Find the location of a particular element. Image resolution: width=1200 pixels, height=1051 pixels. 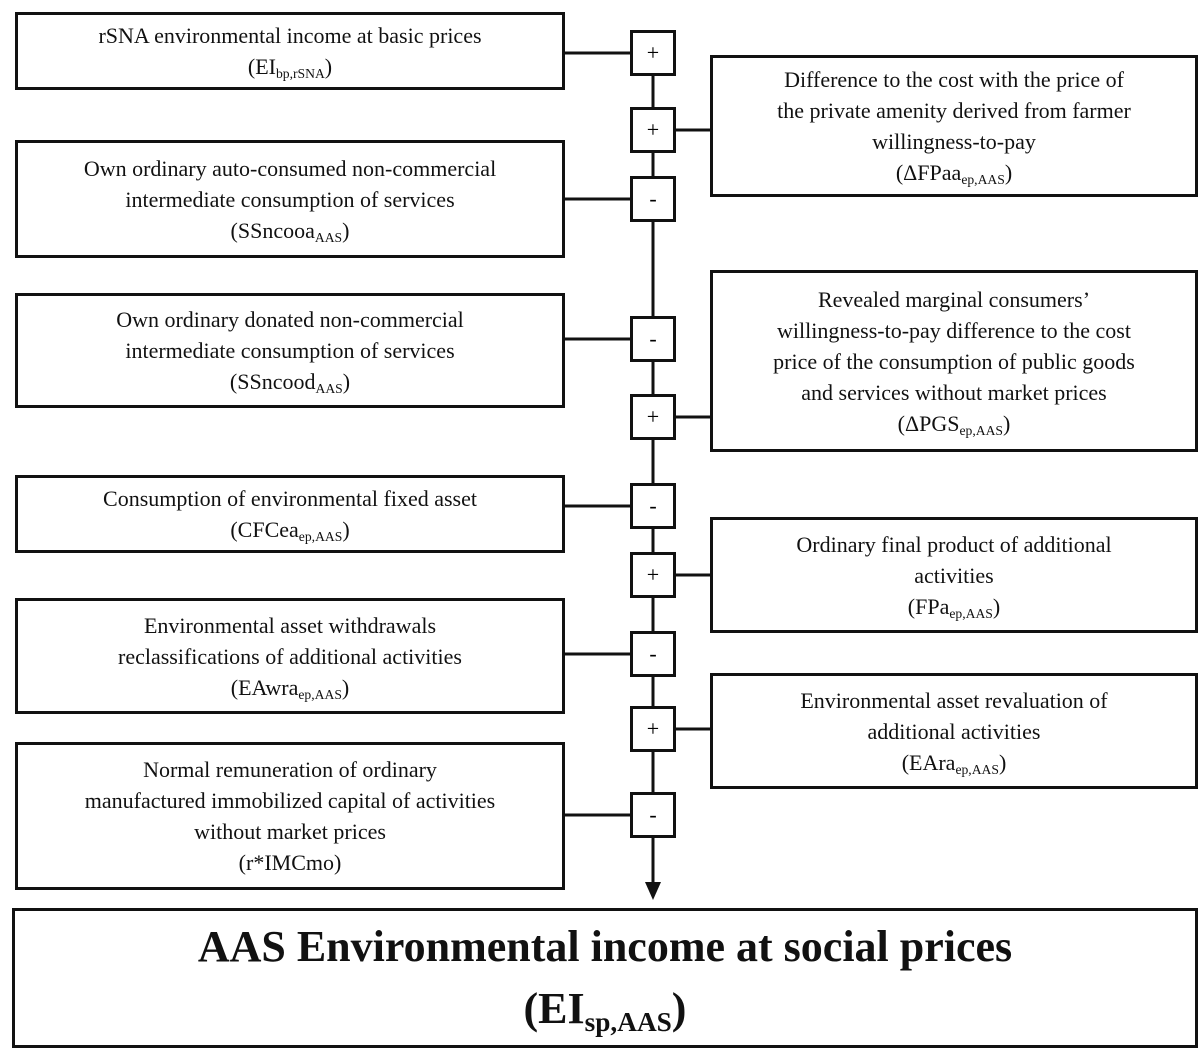

box-symbol: (SSncooaAAS) is located at coordinates (290, 230).